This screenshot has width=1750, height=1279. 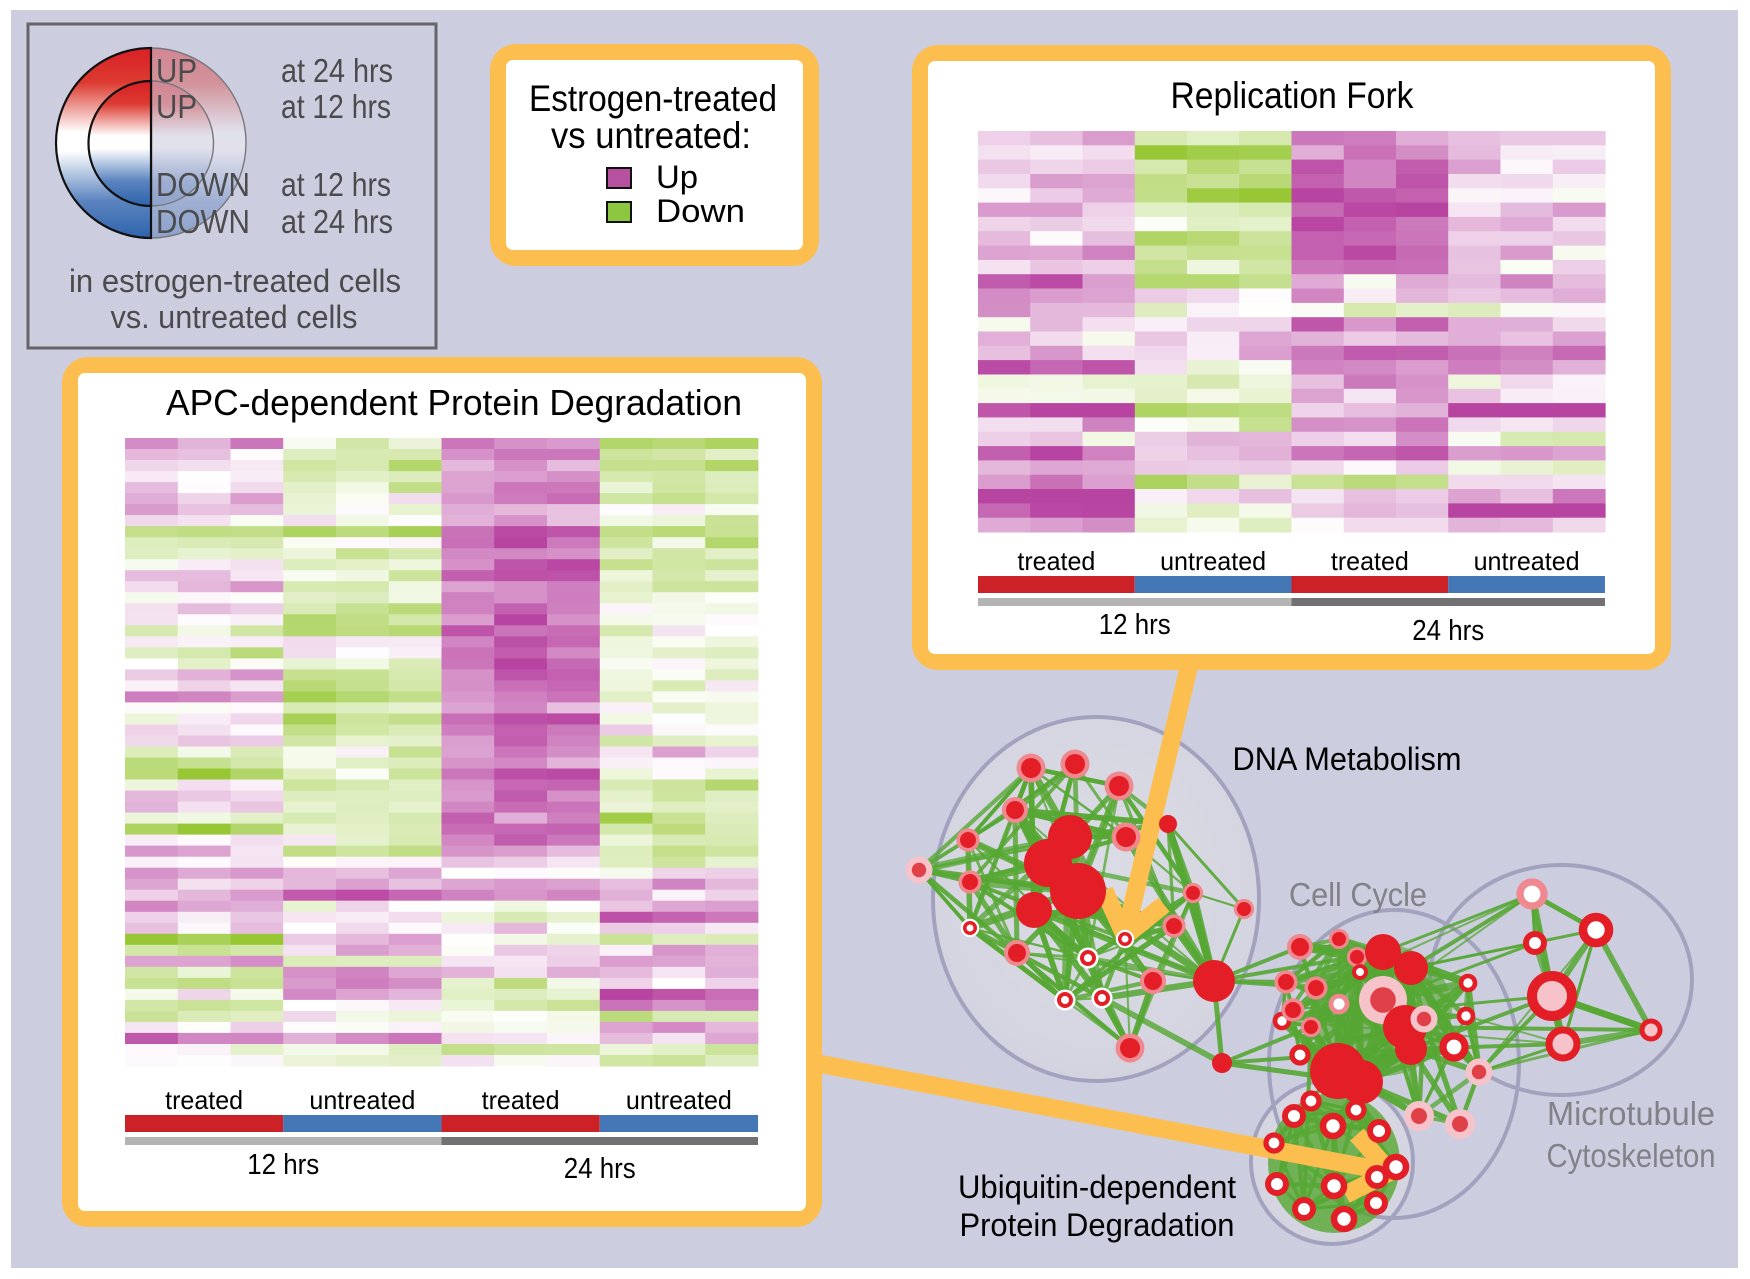 What do you see at coordinates (1292, 95) in the screenshot?
I see `svg-text: Replication Fork` at bounding box center [1292, 95].